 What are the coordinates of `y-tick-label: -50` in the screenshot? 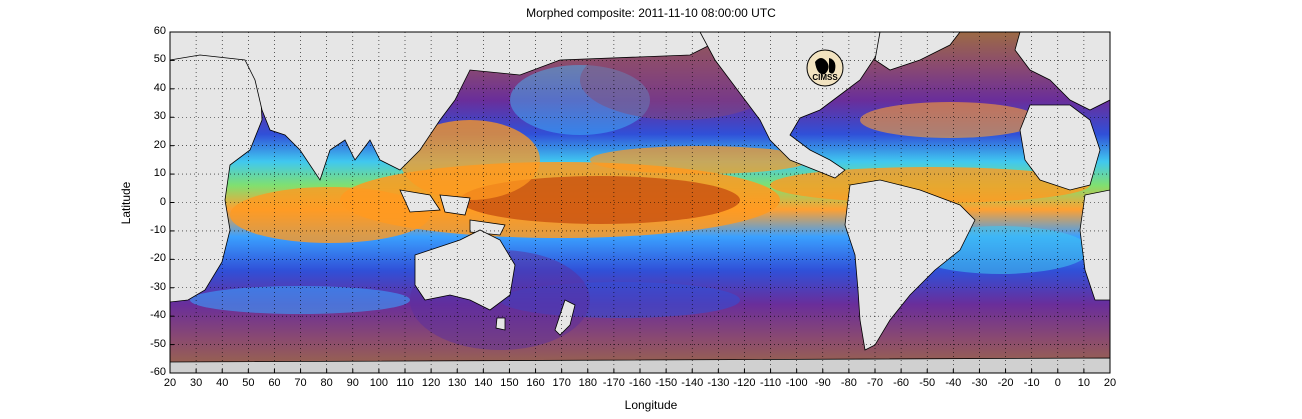 It's located at (158, 343).